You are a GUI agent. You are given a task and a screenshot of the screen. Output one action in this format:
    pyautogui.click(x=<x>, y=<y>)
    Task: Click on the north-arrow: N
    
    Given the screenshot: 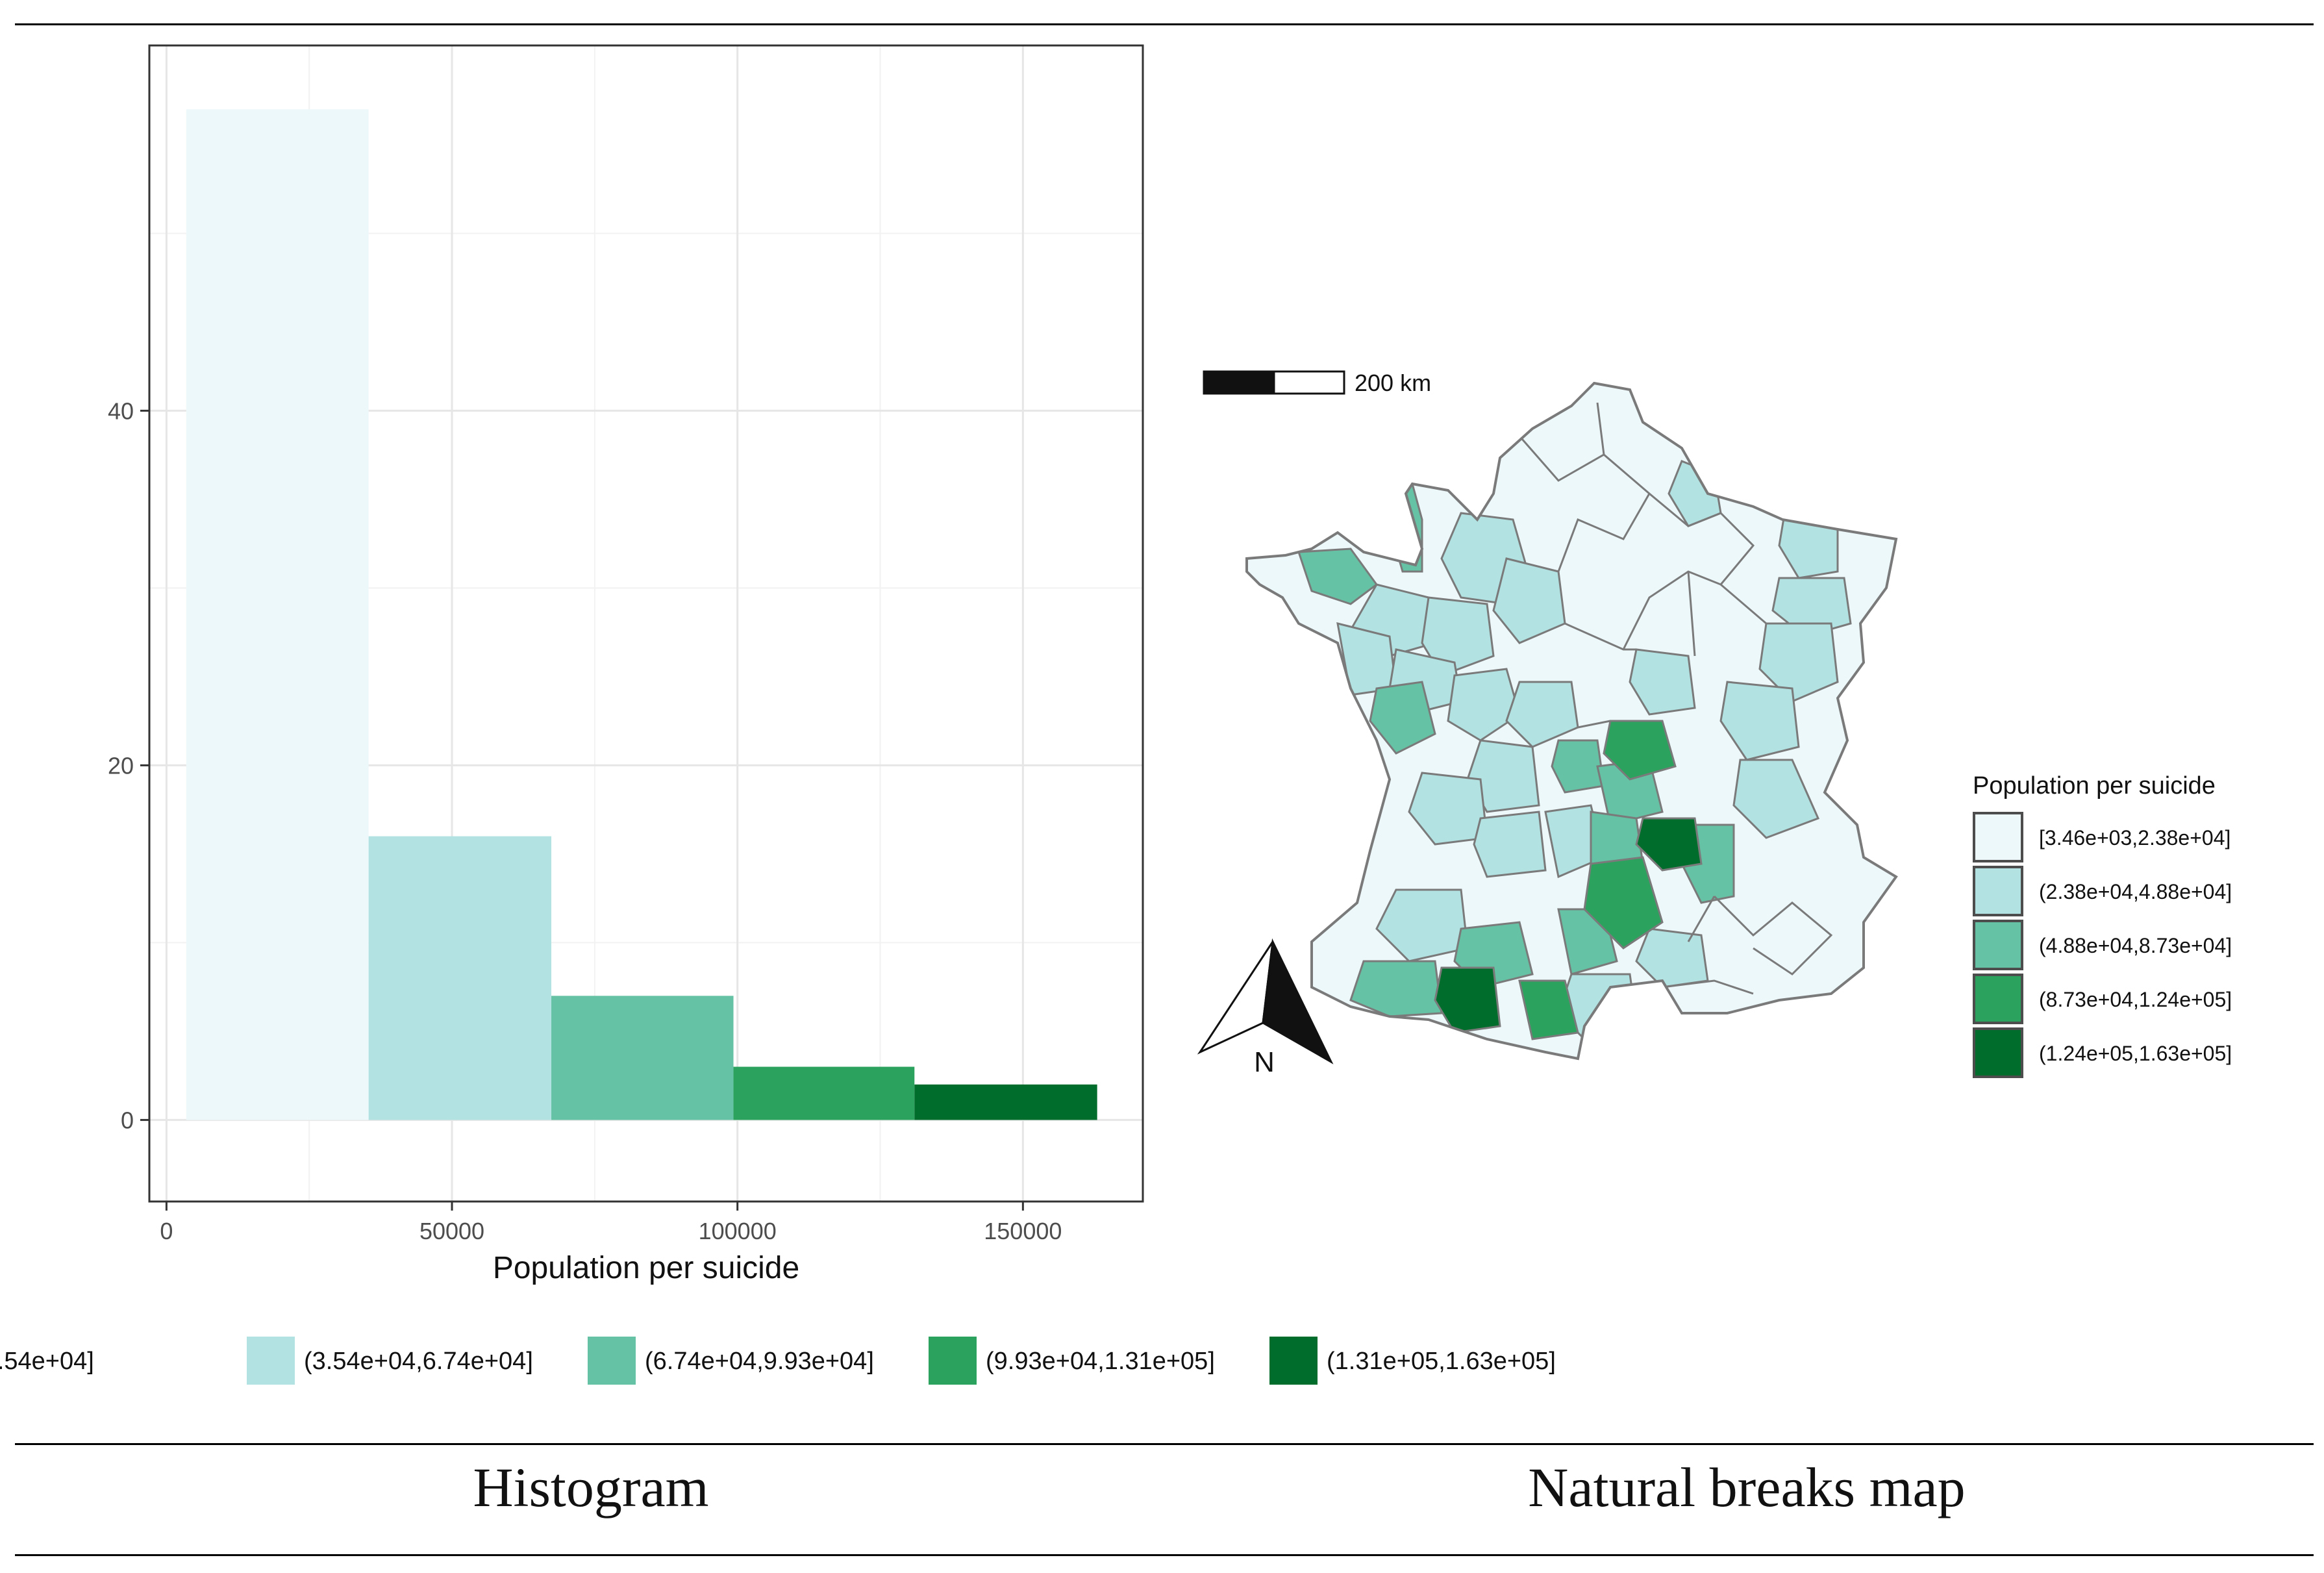 What is the action you would take?
    pyautogui.click(x=1266, y=1008)
    